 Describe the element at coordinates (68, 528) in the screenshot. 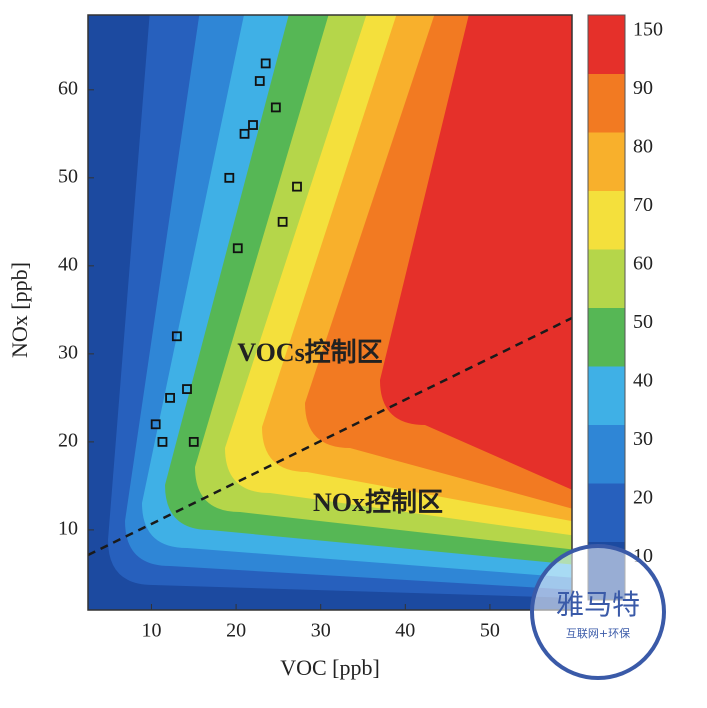

I see `y-tick-label: 10` at that location.